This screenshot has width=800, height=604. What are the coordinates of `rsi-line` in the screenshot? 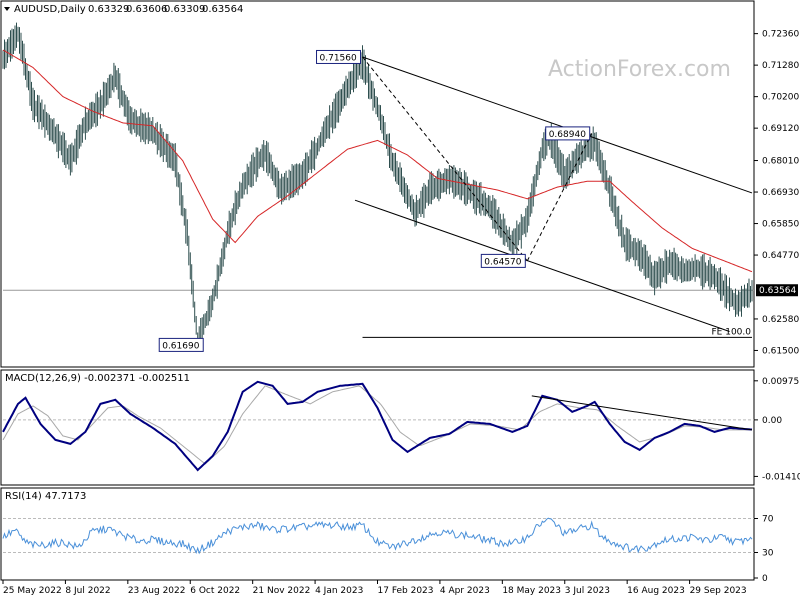 It's located at (377, 536).